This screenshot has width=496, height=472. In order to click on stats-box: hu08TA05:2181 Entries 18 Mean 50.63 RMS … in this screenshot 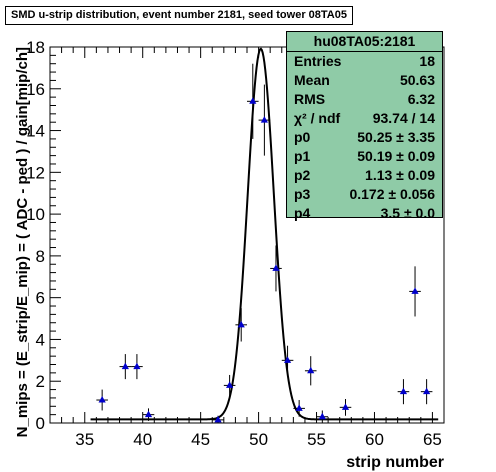, I will do `click(364, 126)`.